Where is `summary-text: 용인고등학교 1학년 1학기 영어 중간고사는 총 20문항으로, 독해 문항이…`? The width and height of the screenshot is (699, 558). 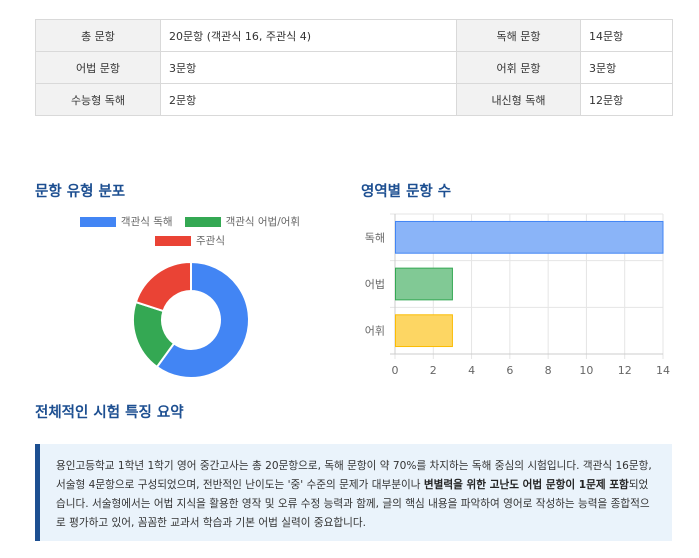
summary-text: 용인고등학교 1학년 1학기 영어 중간고사는 총 20문항으로, 독해 문항이… is located at coordinates (356, 495).